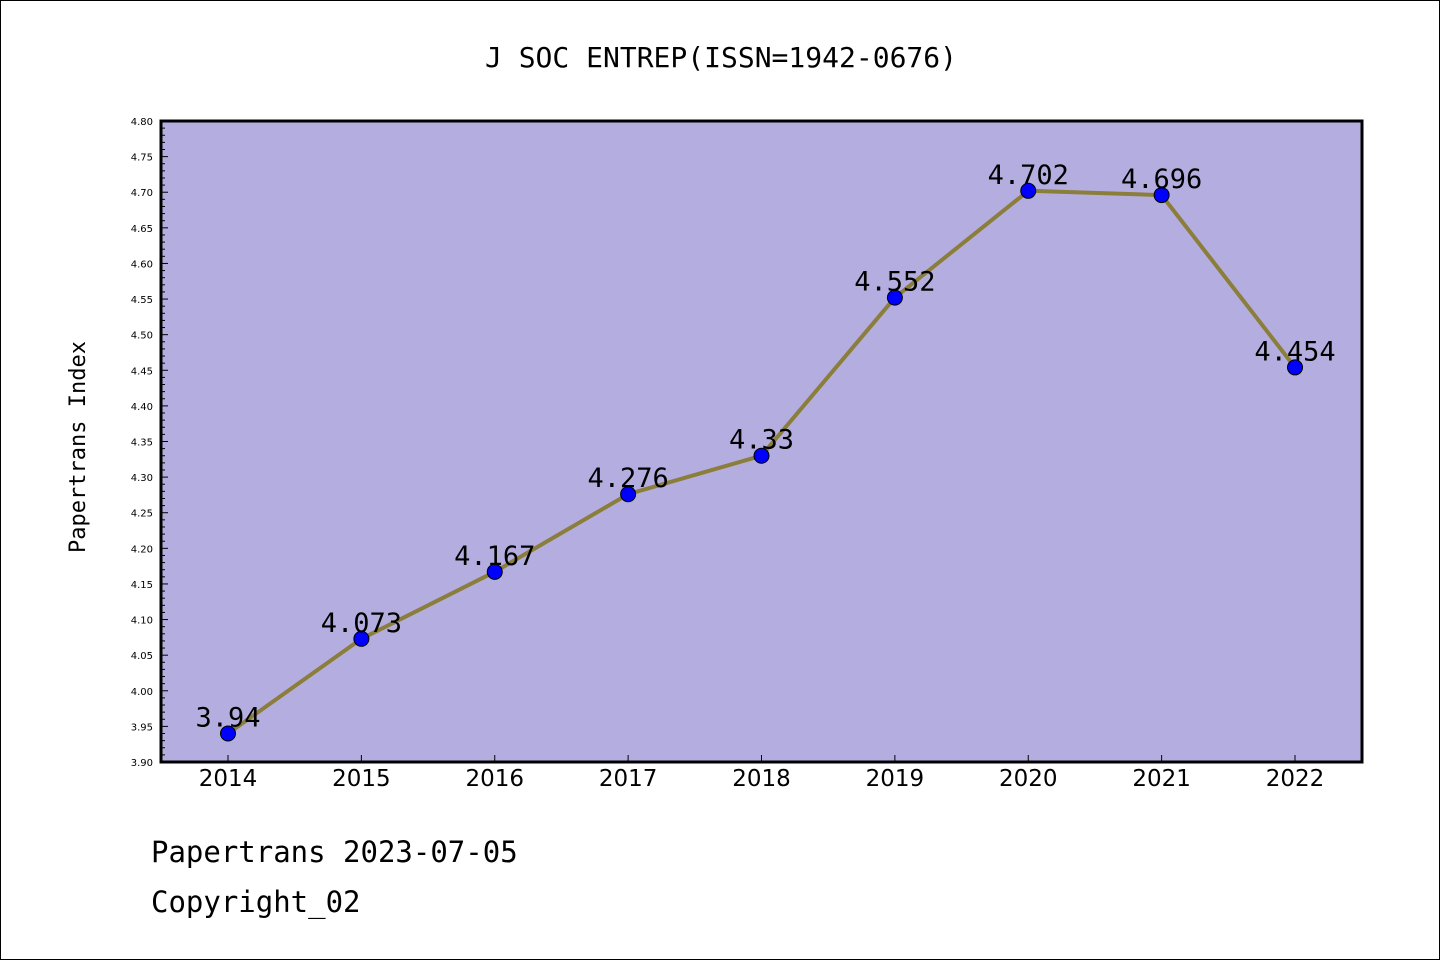 Image resolution: width=1440 pixels, height=961 pixels. What do you see at coordinates (142, 692) in the screenshot?
I see `y-tick-label: 4.00` at bounding box center [142, 692].